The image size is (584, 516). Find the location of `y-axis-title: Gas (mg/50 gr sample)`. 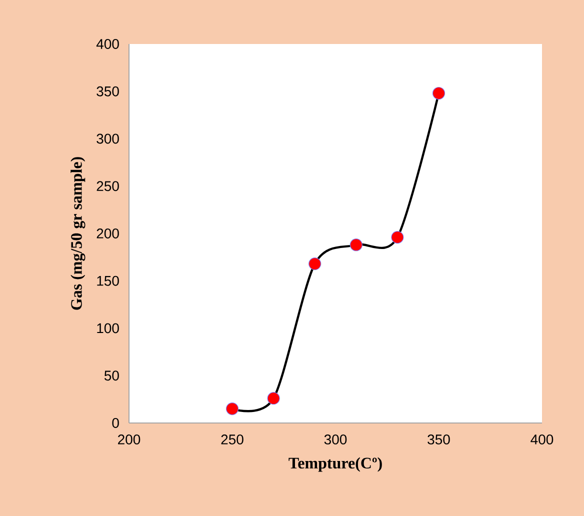

y-axis-title: Gas (mg/50 gr sample) is located at coordinates (78, 233).